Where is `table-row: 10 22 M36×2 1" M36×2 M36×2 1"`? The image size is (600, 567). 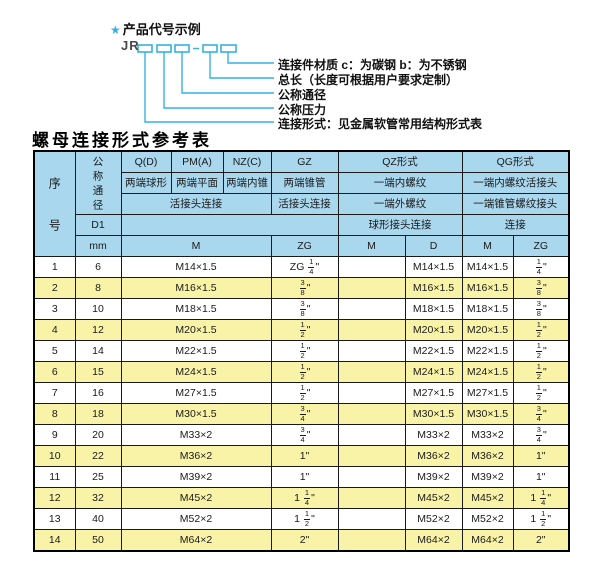
table-row: 10 22 M36×2 1" M36×2 M36×2 1" is located at coordinates (301, 456).